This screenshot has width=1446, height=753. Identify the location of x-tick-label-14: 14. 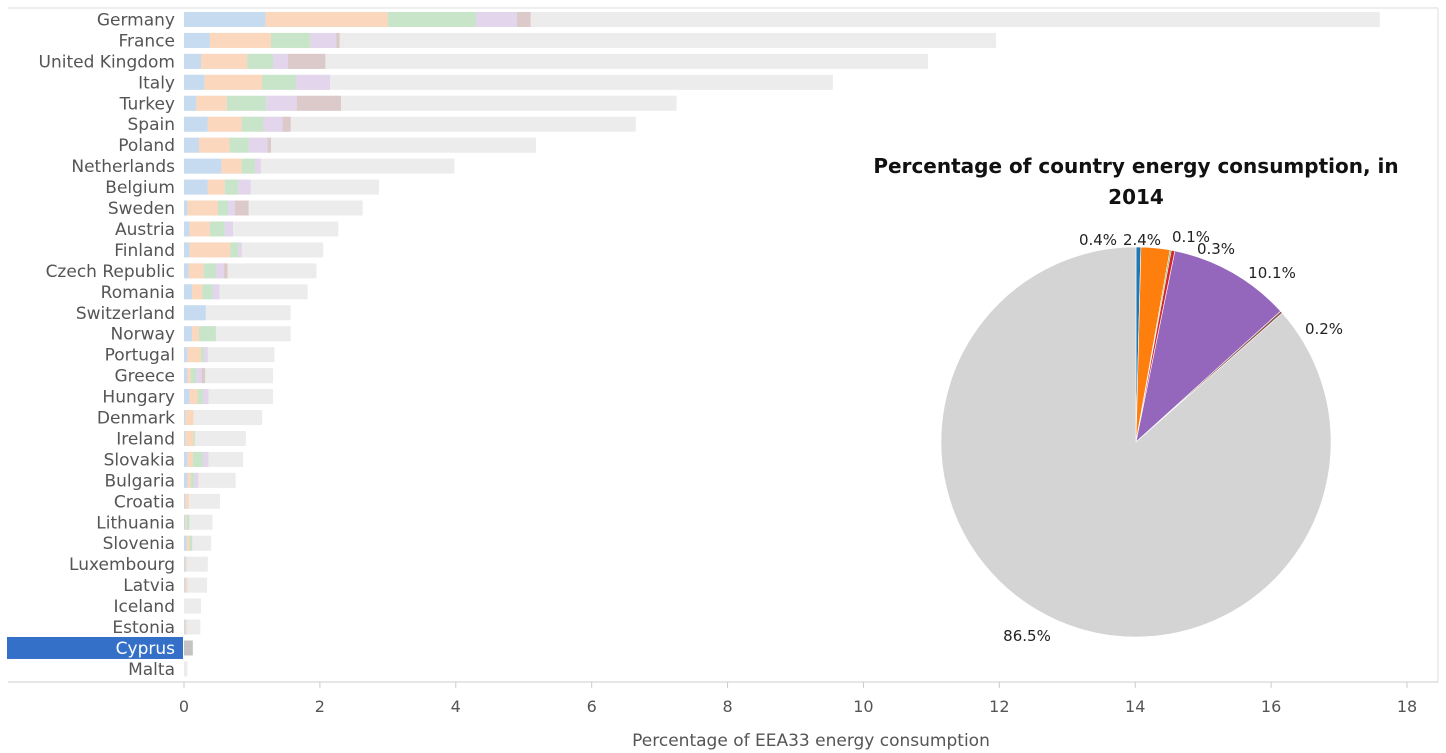
(1135, 706).